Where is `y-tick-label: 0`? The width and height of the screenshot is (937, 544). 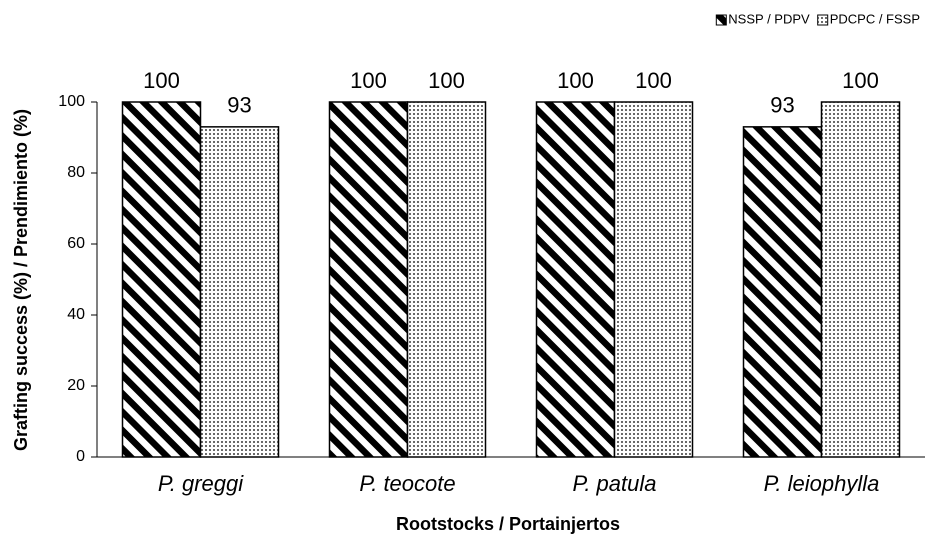
y-tick-label: 0 is located at coordinates (80, 456).